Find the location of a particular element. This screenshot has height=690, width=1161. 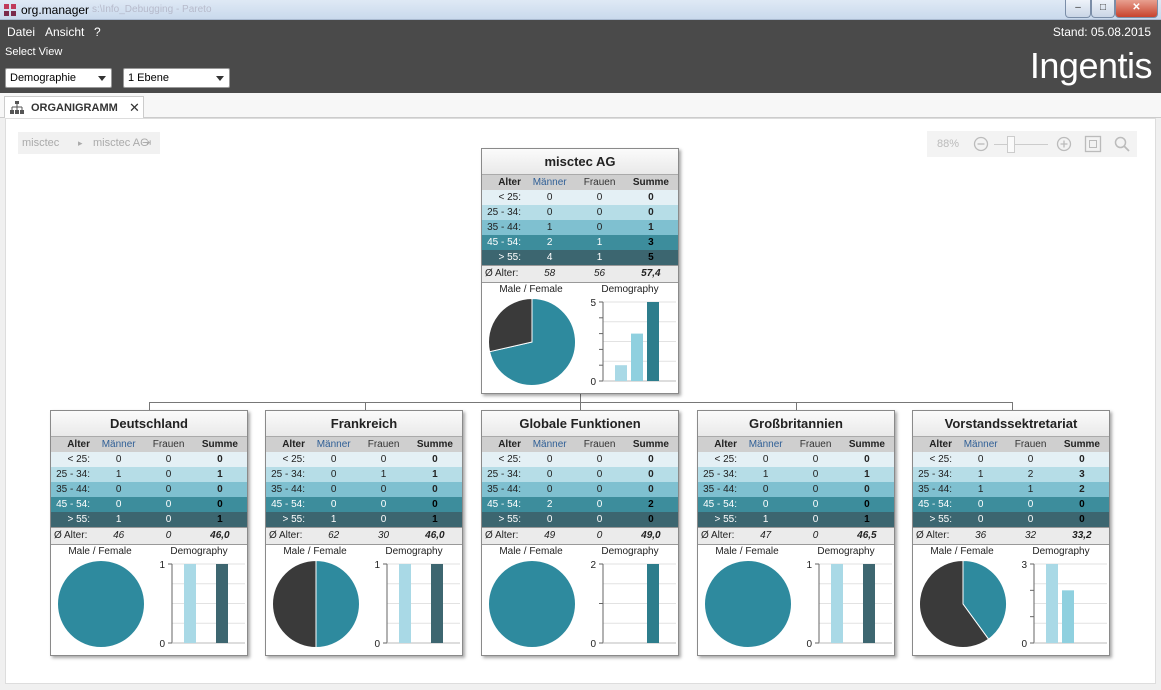

zoom-slider-track is located at coordinates (1021, 144).